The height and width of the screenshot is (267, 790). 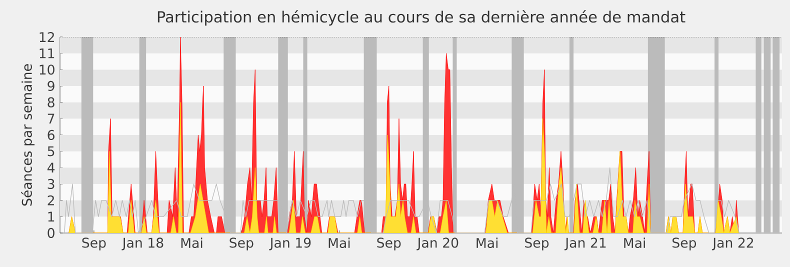 What do you see at coordinates (51, 233) in the screenshot?
I see `y-tick-label: 0` at bounding box center [51, 233].